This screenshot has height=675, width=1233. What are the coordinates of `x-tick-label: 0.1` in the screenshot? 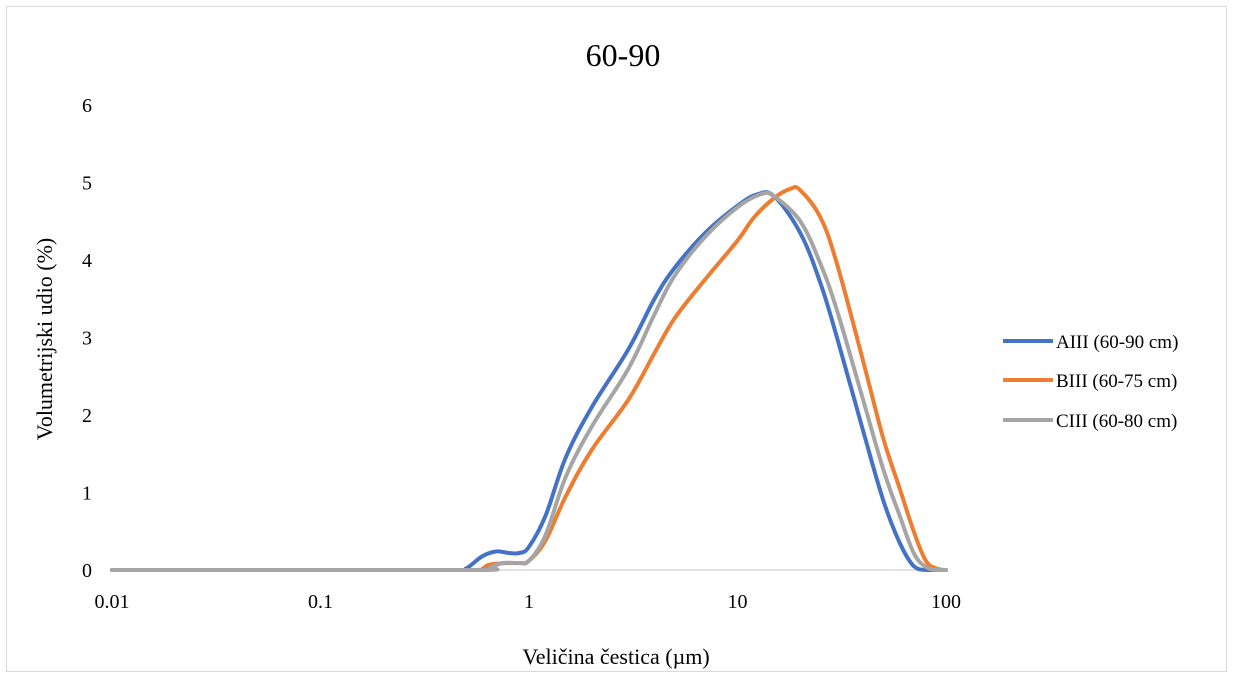 It's located at (320, 602).